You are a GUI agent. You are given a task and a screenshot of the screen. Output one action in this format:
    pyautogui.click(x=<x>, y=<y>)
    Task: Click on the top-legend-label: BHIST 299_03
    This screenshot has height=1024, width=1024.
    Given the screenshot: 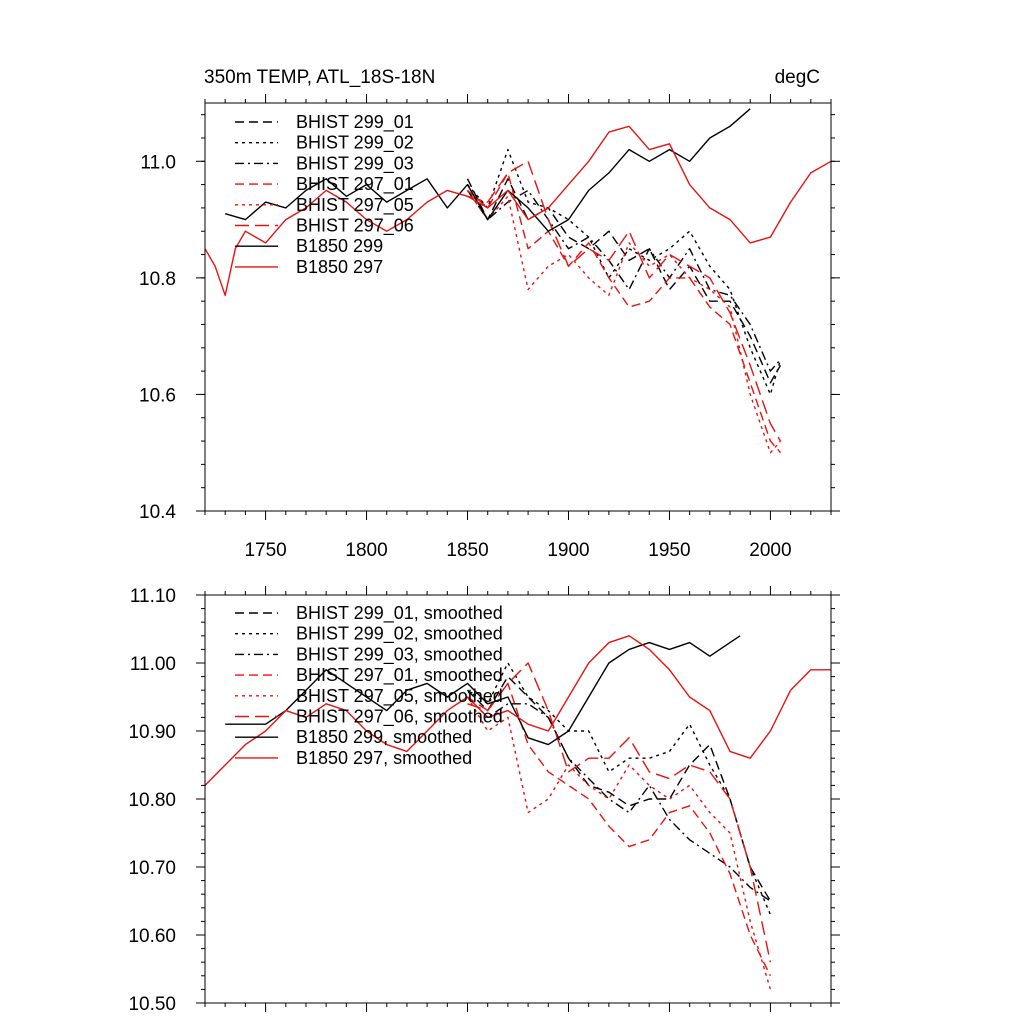 What is the action you would take?
    pyautogui.click(x=355, y=163)
    